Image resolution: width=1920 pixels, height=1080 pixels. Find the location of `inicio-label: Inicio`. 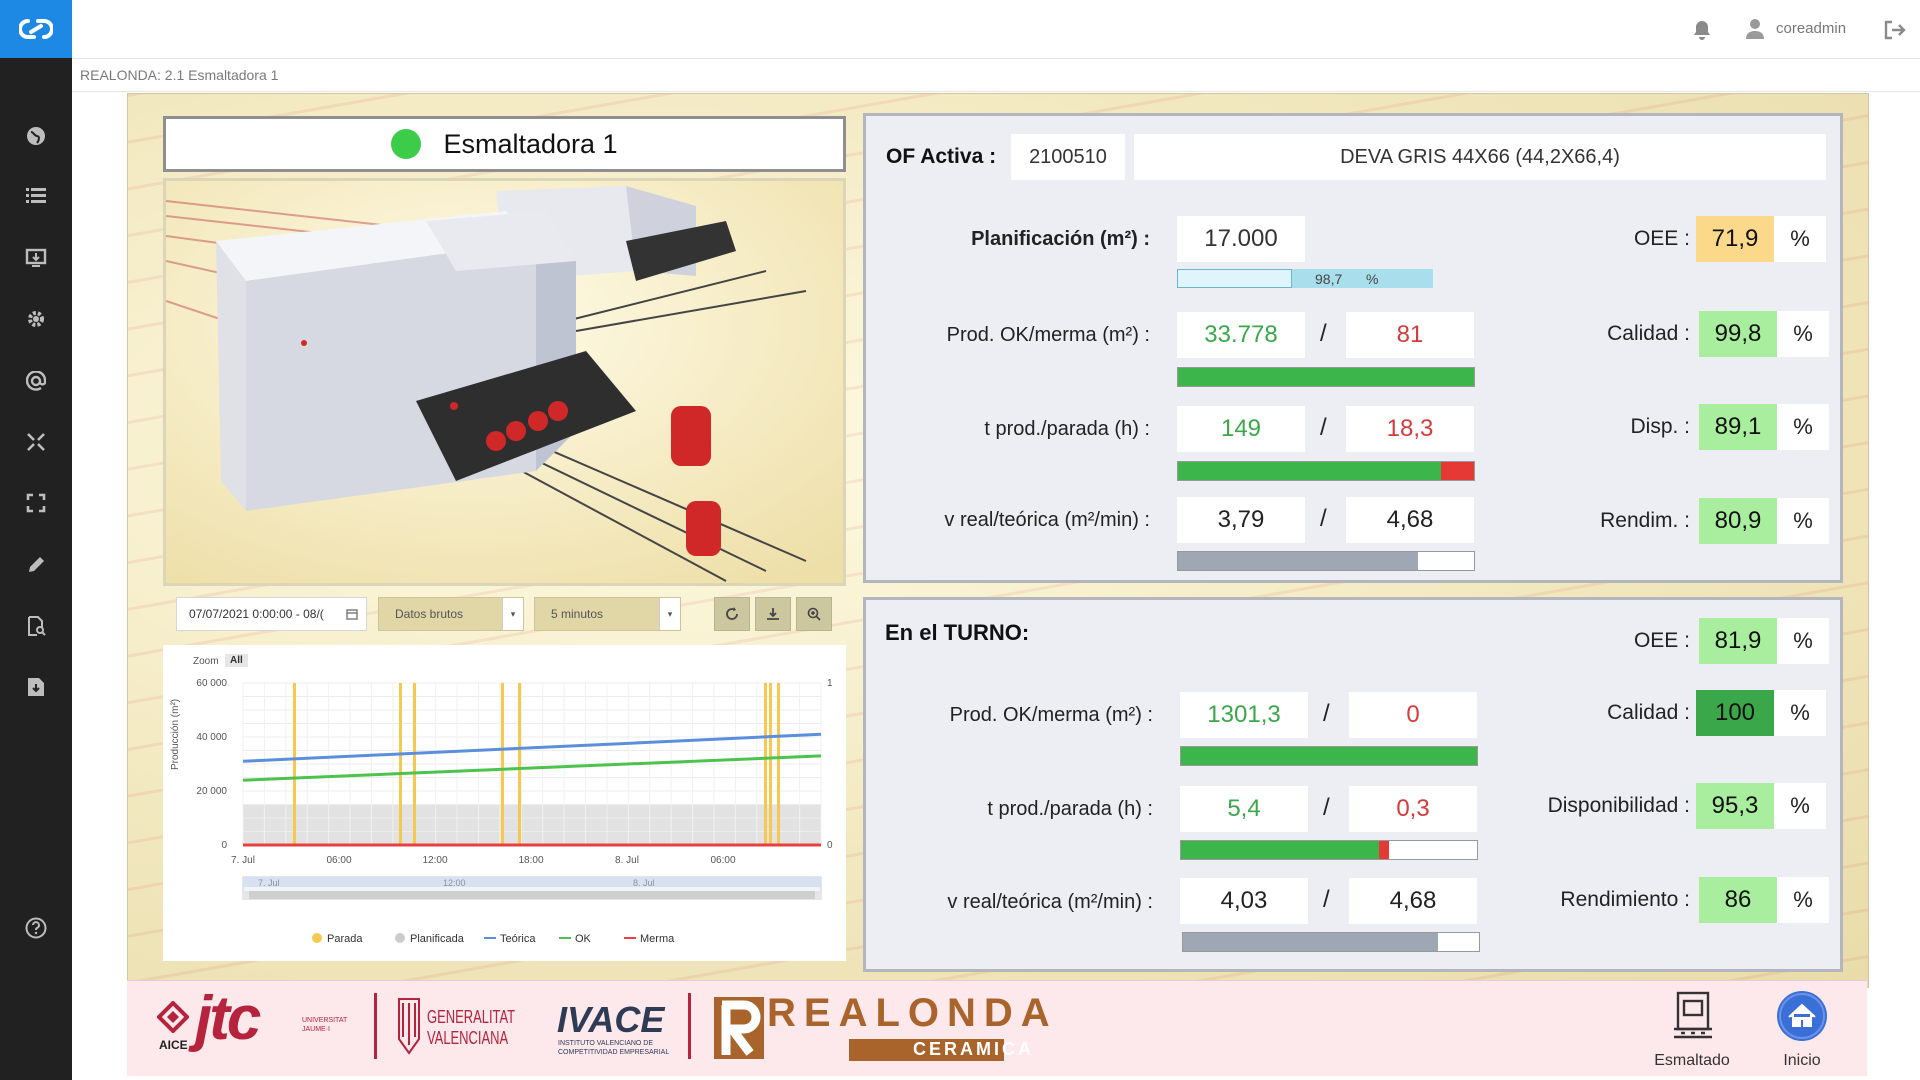

inicio-label: Inicio is located at coordinates (1802, 1060).